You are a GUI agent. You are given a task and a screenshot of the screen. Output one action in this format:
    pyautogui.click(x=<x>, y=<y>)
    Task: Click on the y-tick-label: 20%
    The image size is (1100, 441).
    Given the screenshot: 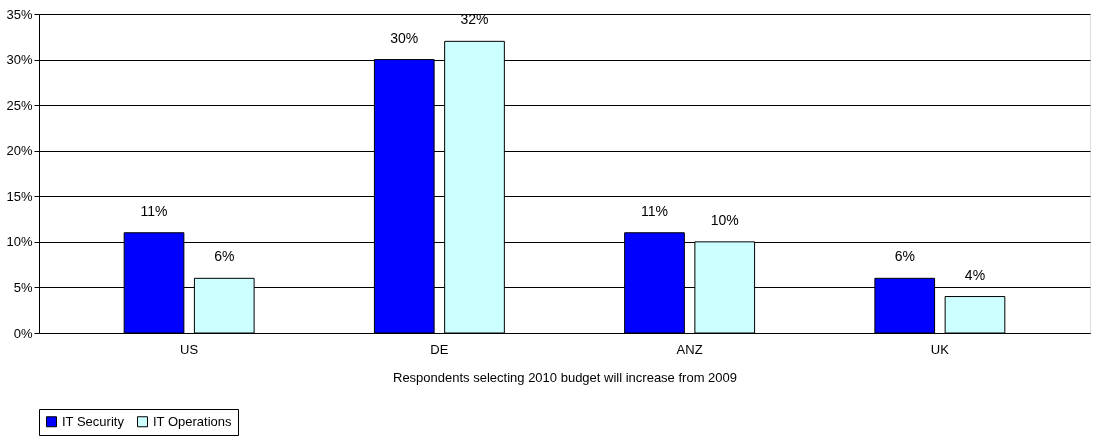 What is the action you would take?
    pyautogui.click(x=19, y=151)
    